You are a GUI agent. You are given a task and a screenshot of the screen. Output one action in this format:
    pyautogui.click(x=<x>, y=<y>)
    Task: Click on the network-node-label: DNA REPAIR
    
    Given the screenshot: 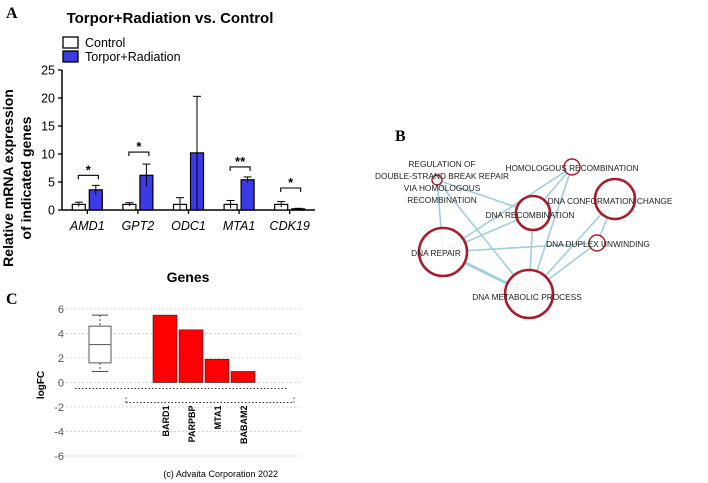 What is the action you would take?
    pyautogui.click(x=436, y=253)
    